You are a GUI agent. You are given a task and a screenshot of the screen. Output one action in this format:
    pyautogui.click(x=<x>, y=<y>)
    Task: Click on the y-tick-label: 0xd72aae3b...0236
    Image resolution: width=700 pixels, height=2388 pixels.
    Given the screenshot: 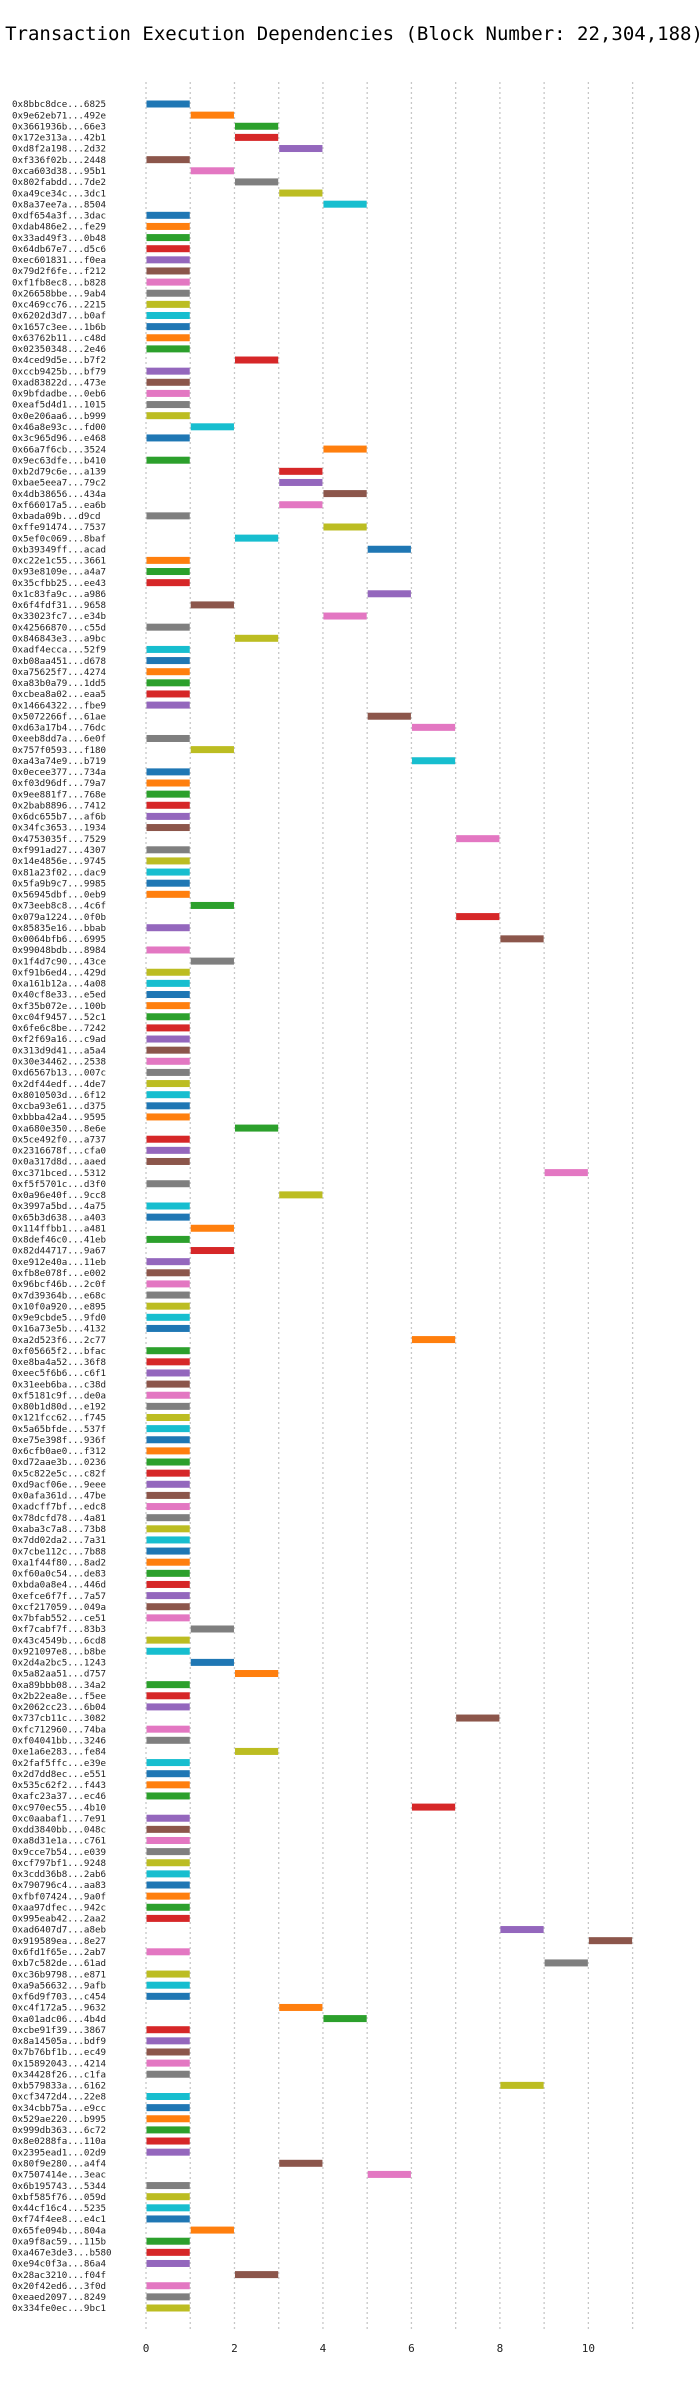 What is the action you would take?
    pyautogui.click(x=59, y=1462)
    